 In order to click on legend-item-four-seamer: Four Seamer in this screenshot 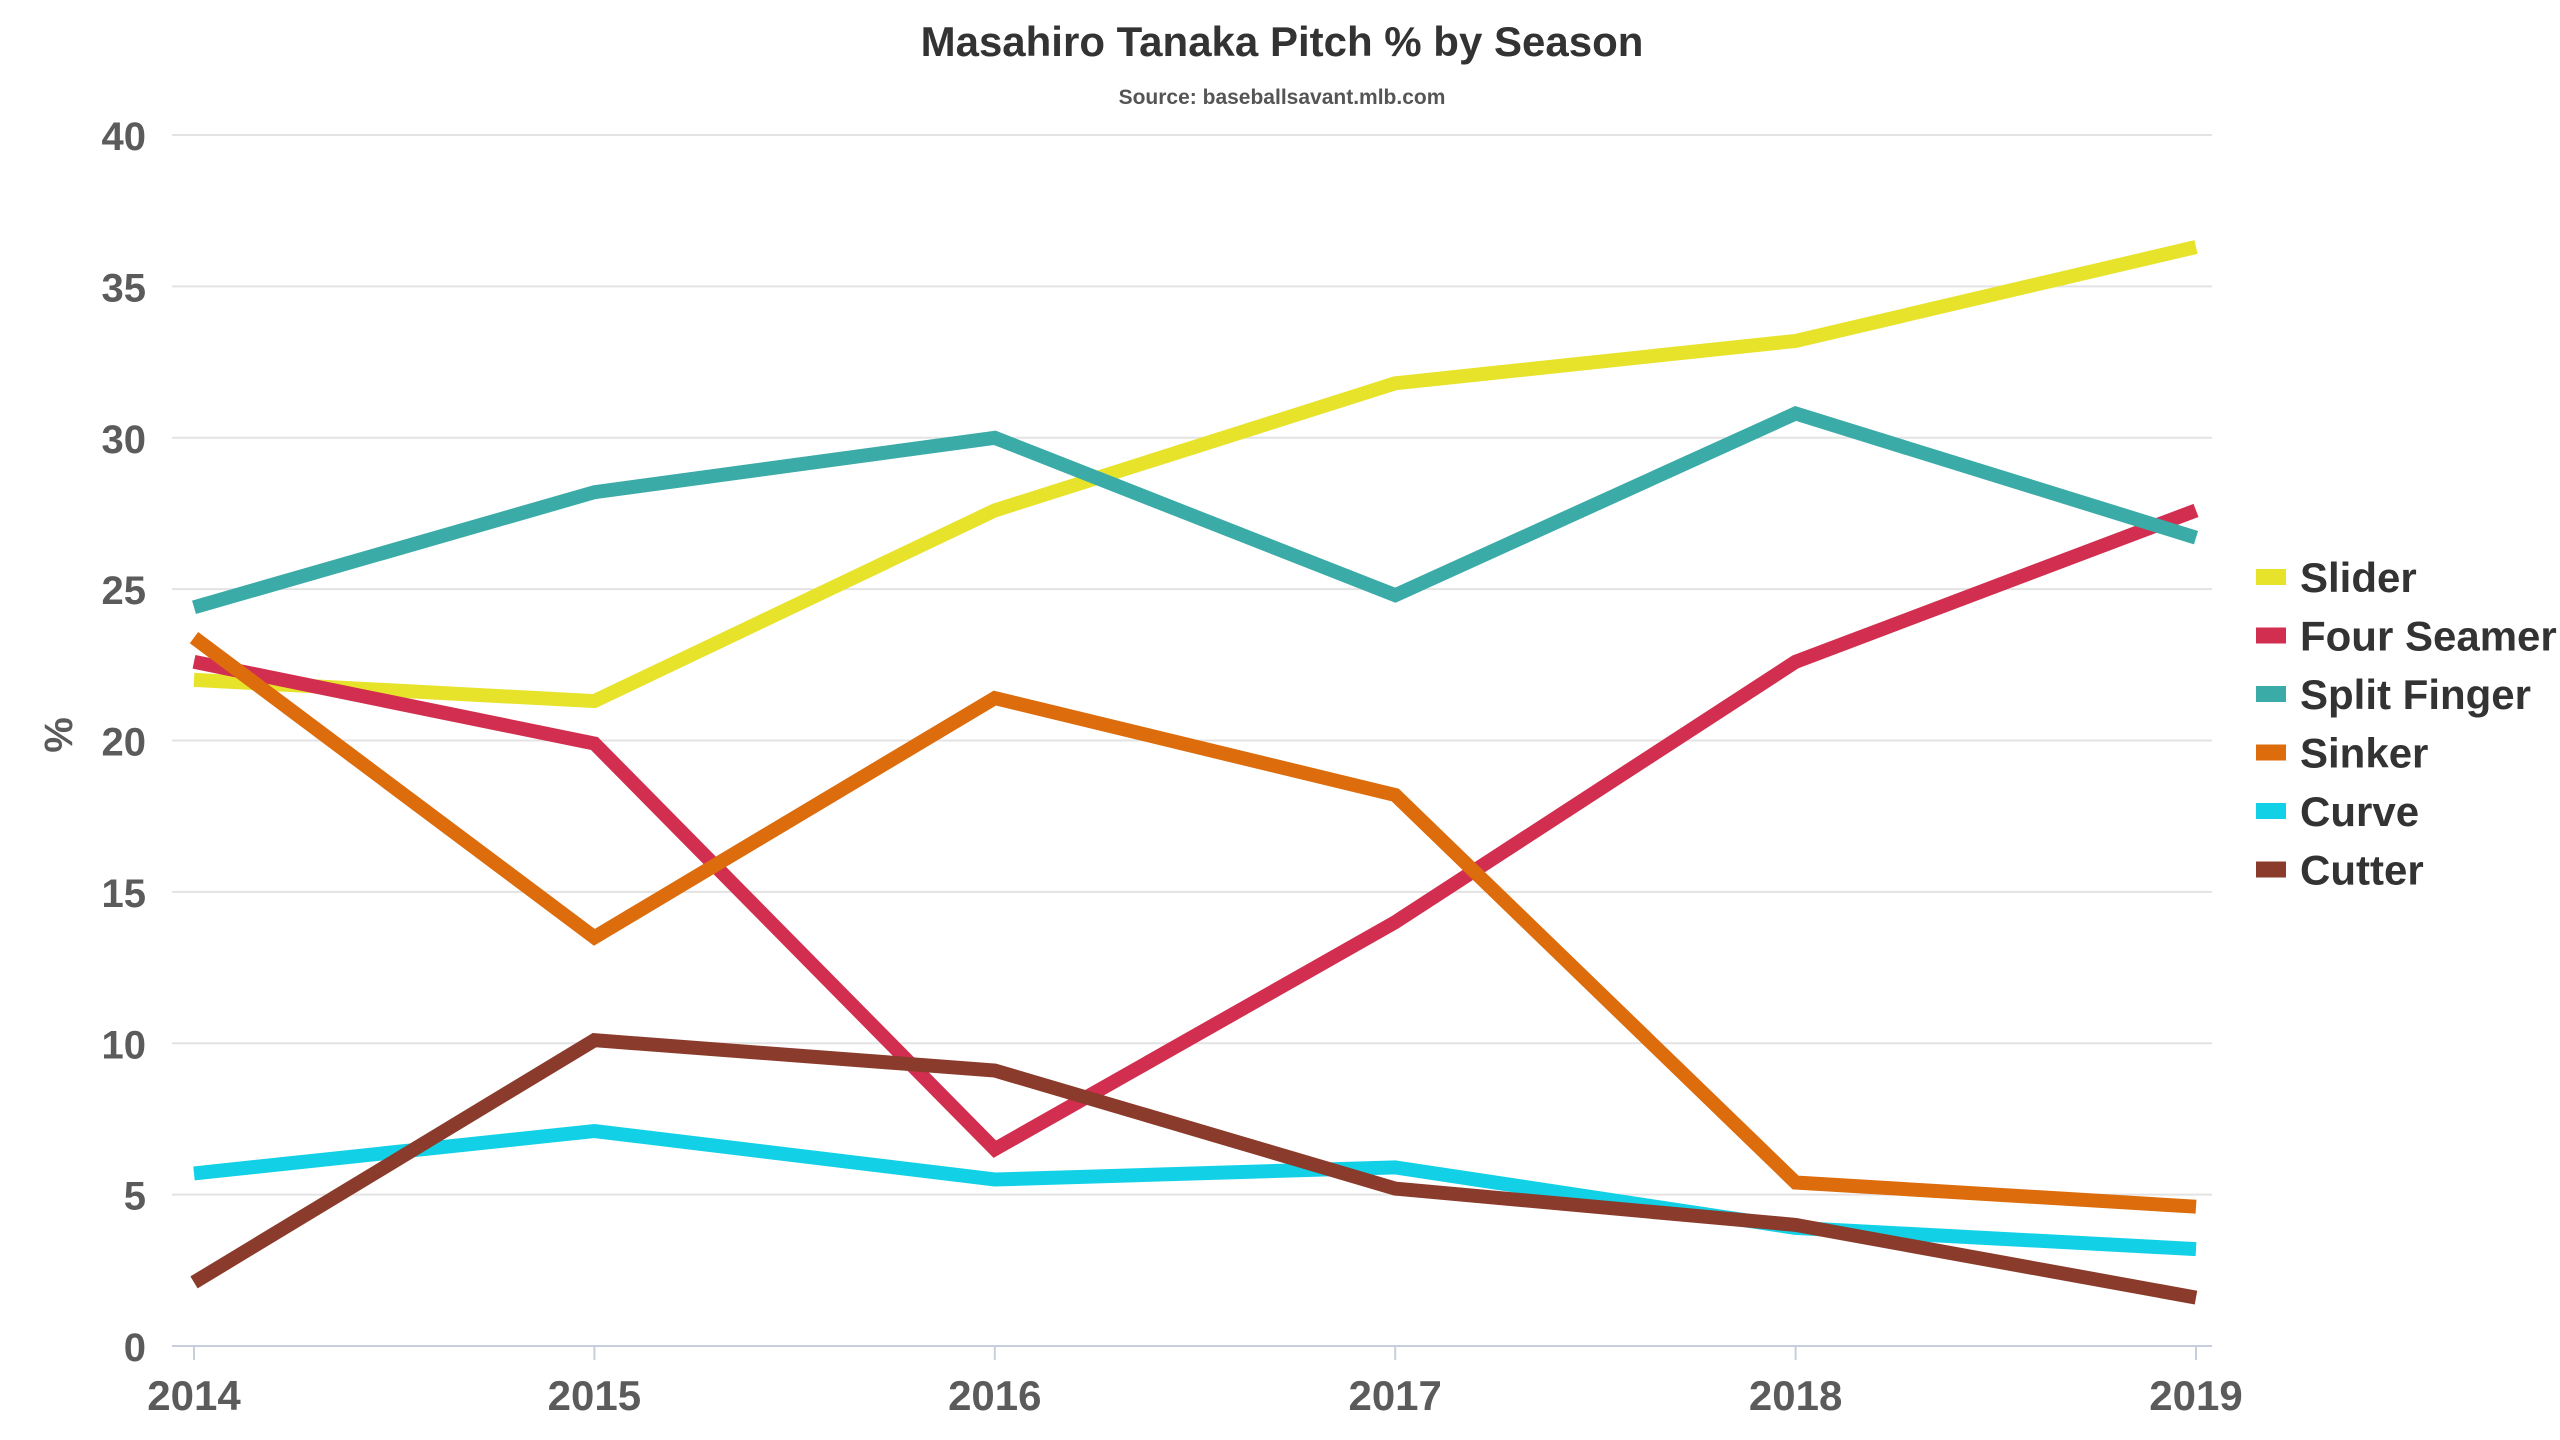, I will do `click(2406, 636)`.